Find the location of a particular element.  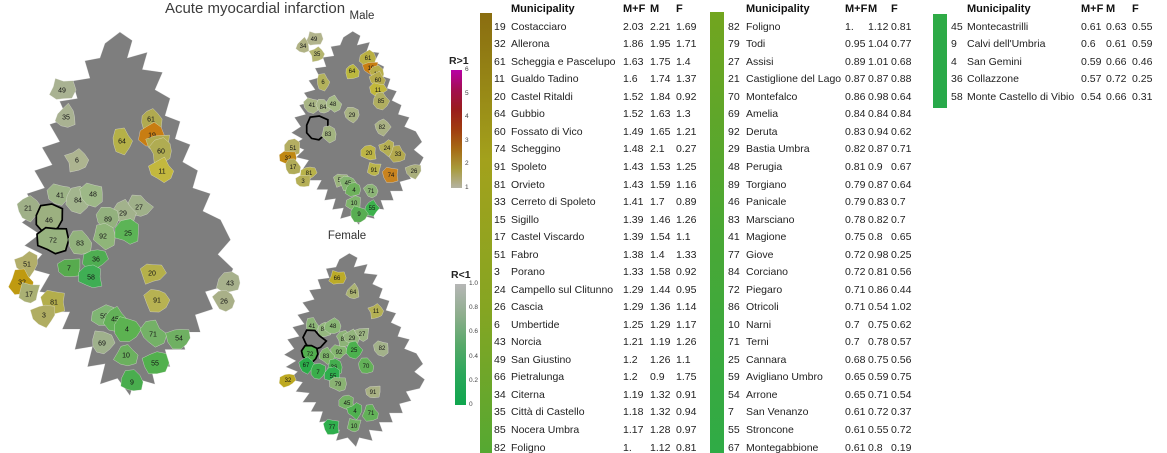

cell-f: 1.37 is located at coordinates (686, 79).